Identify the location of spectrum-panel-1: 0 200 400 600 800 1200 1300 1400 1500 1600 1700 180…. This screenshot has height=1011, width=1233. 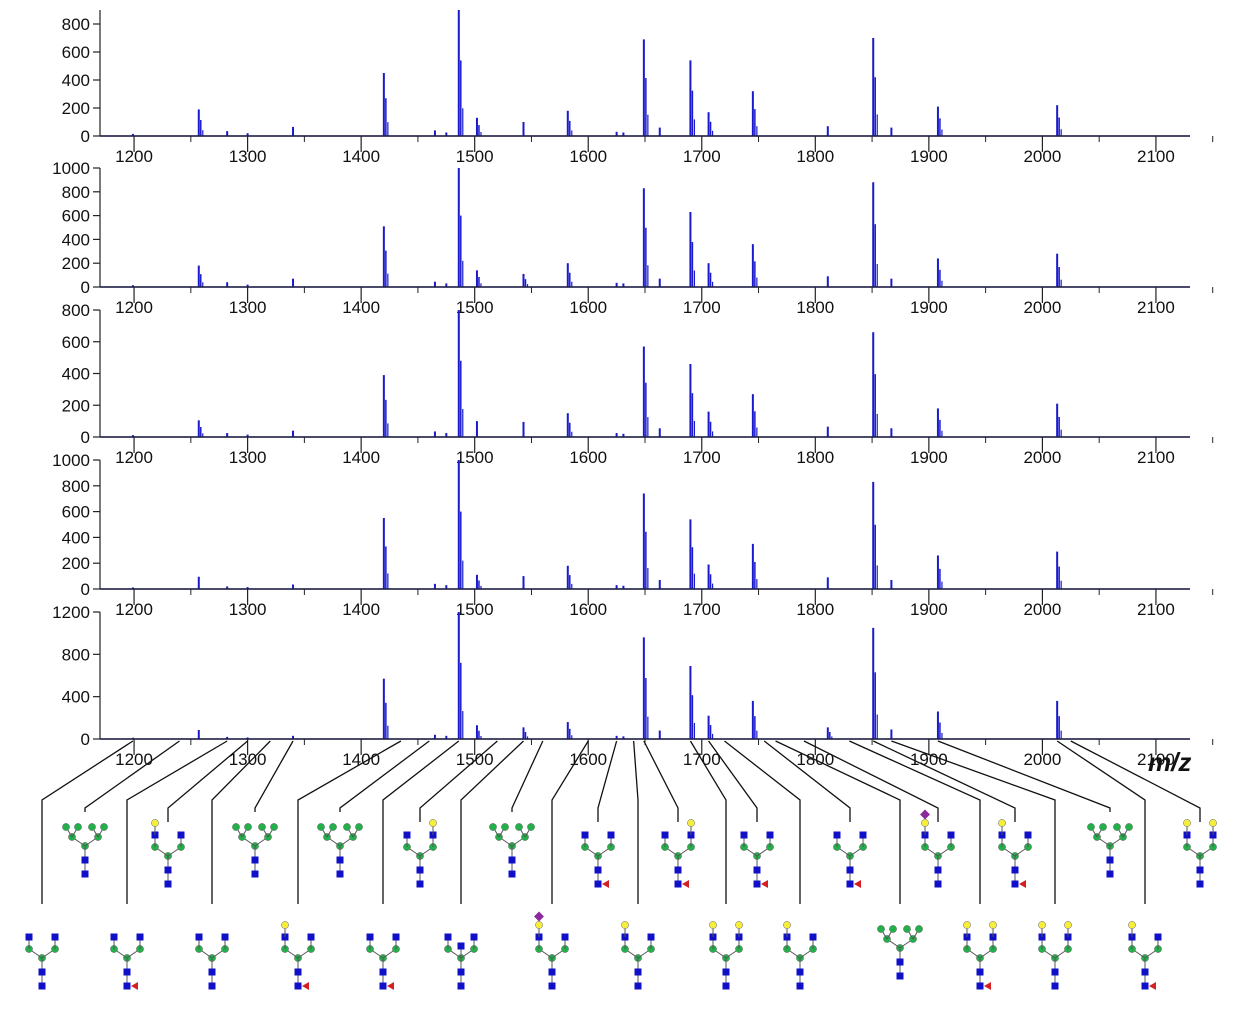
(638, 88).